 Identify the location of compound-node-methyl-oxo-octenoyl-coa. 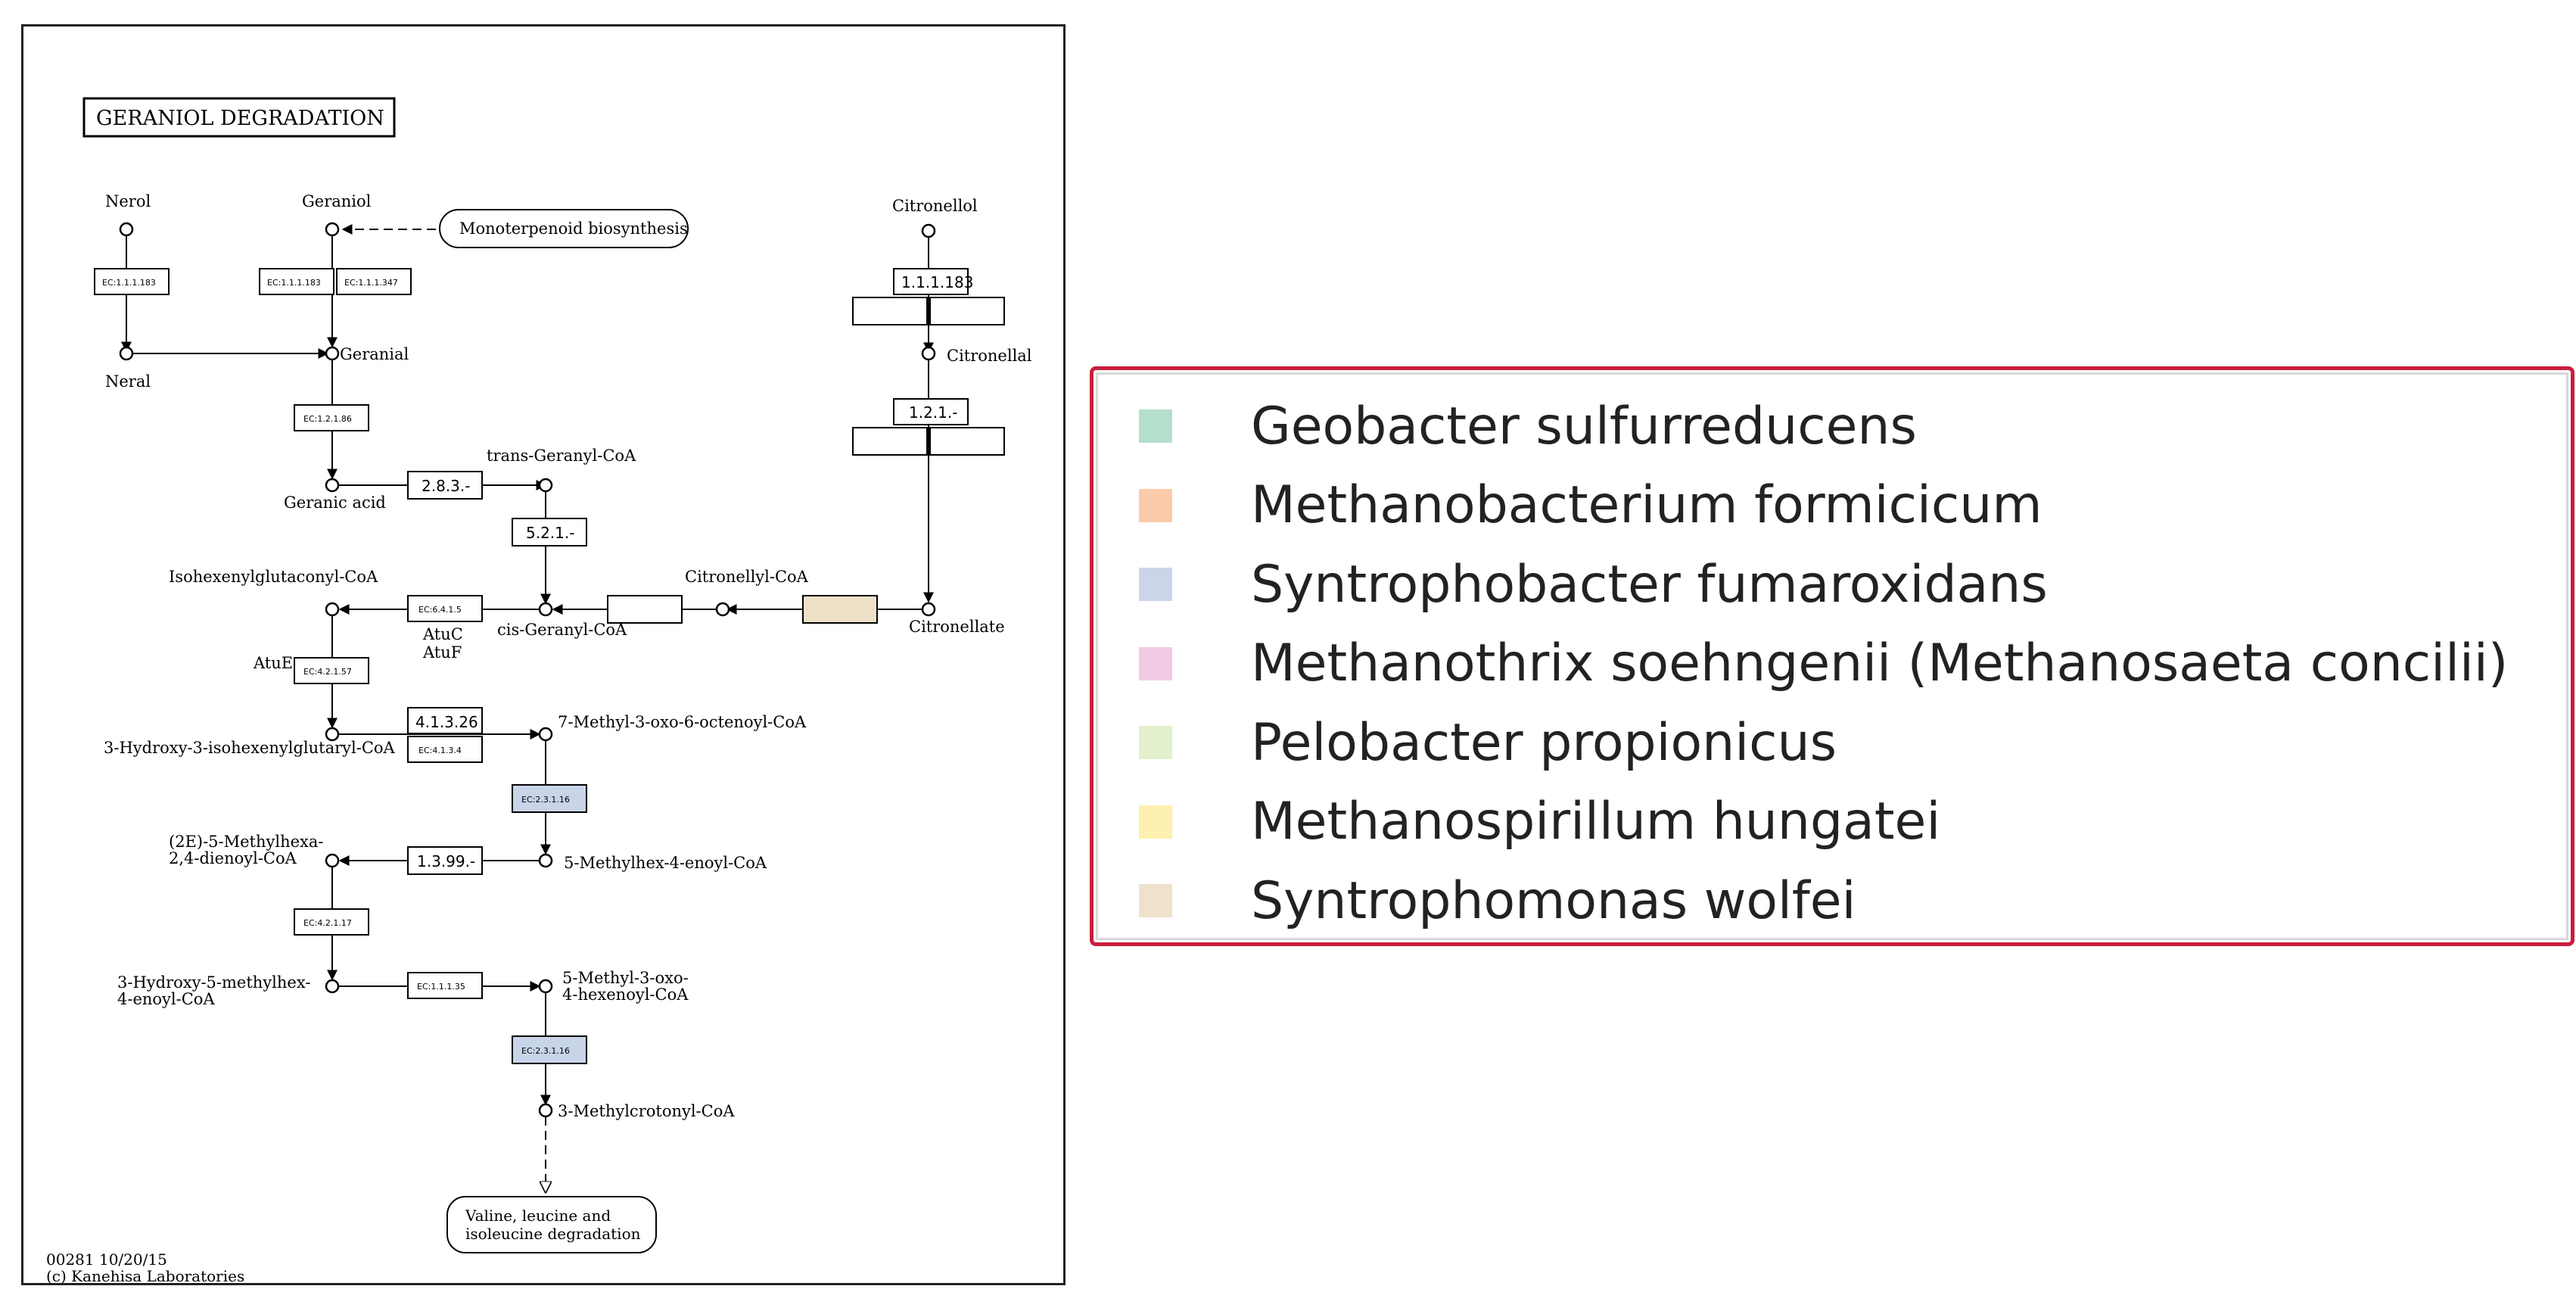
(545, 734).